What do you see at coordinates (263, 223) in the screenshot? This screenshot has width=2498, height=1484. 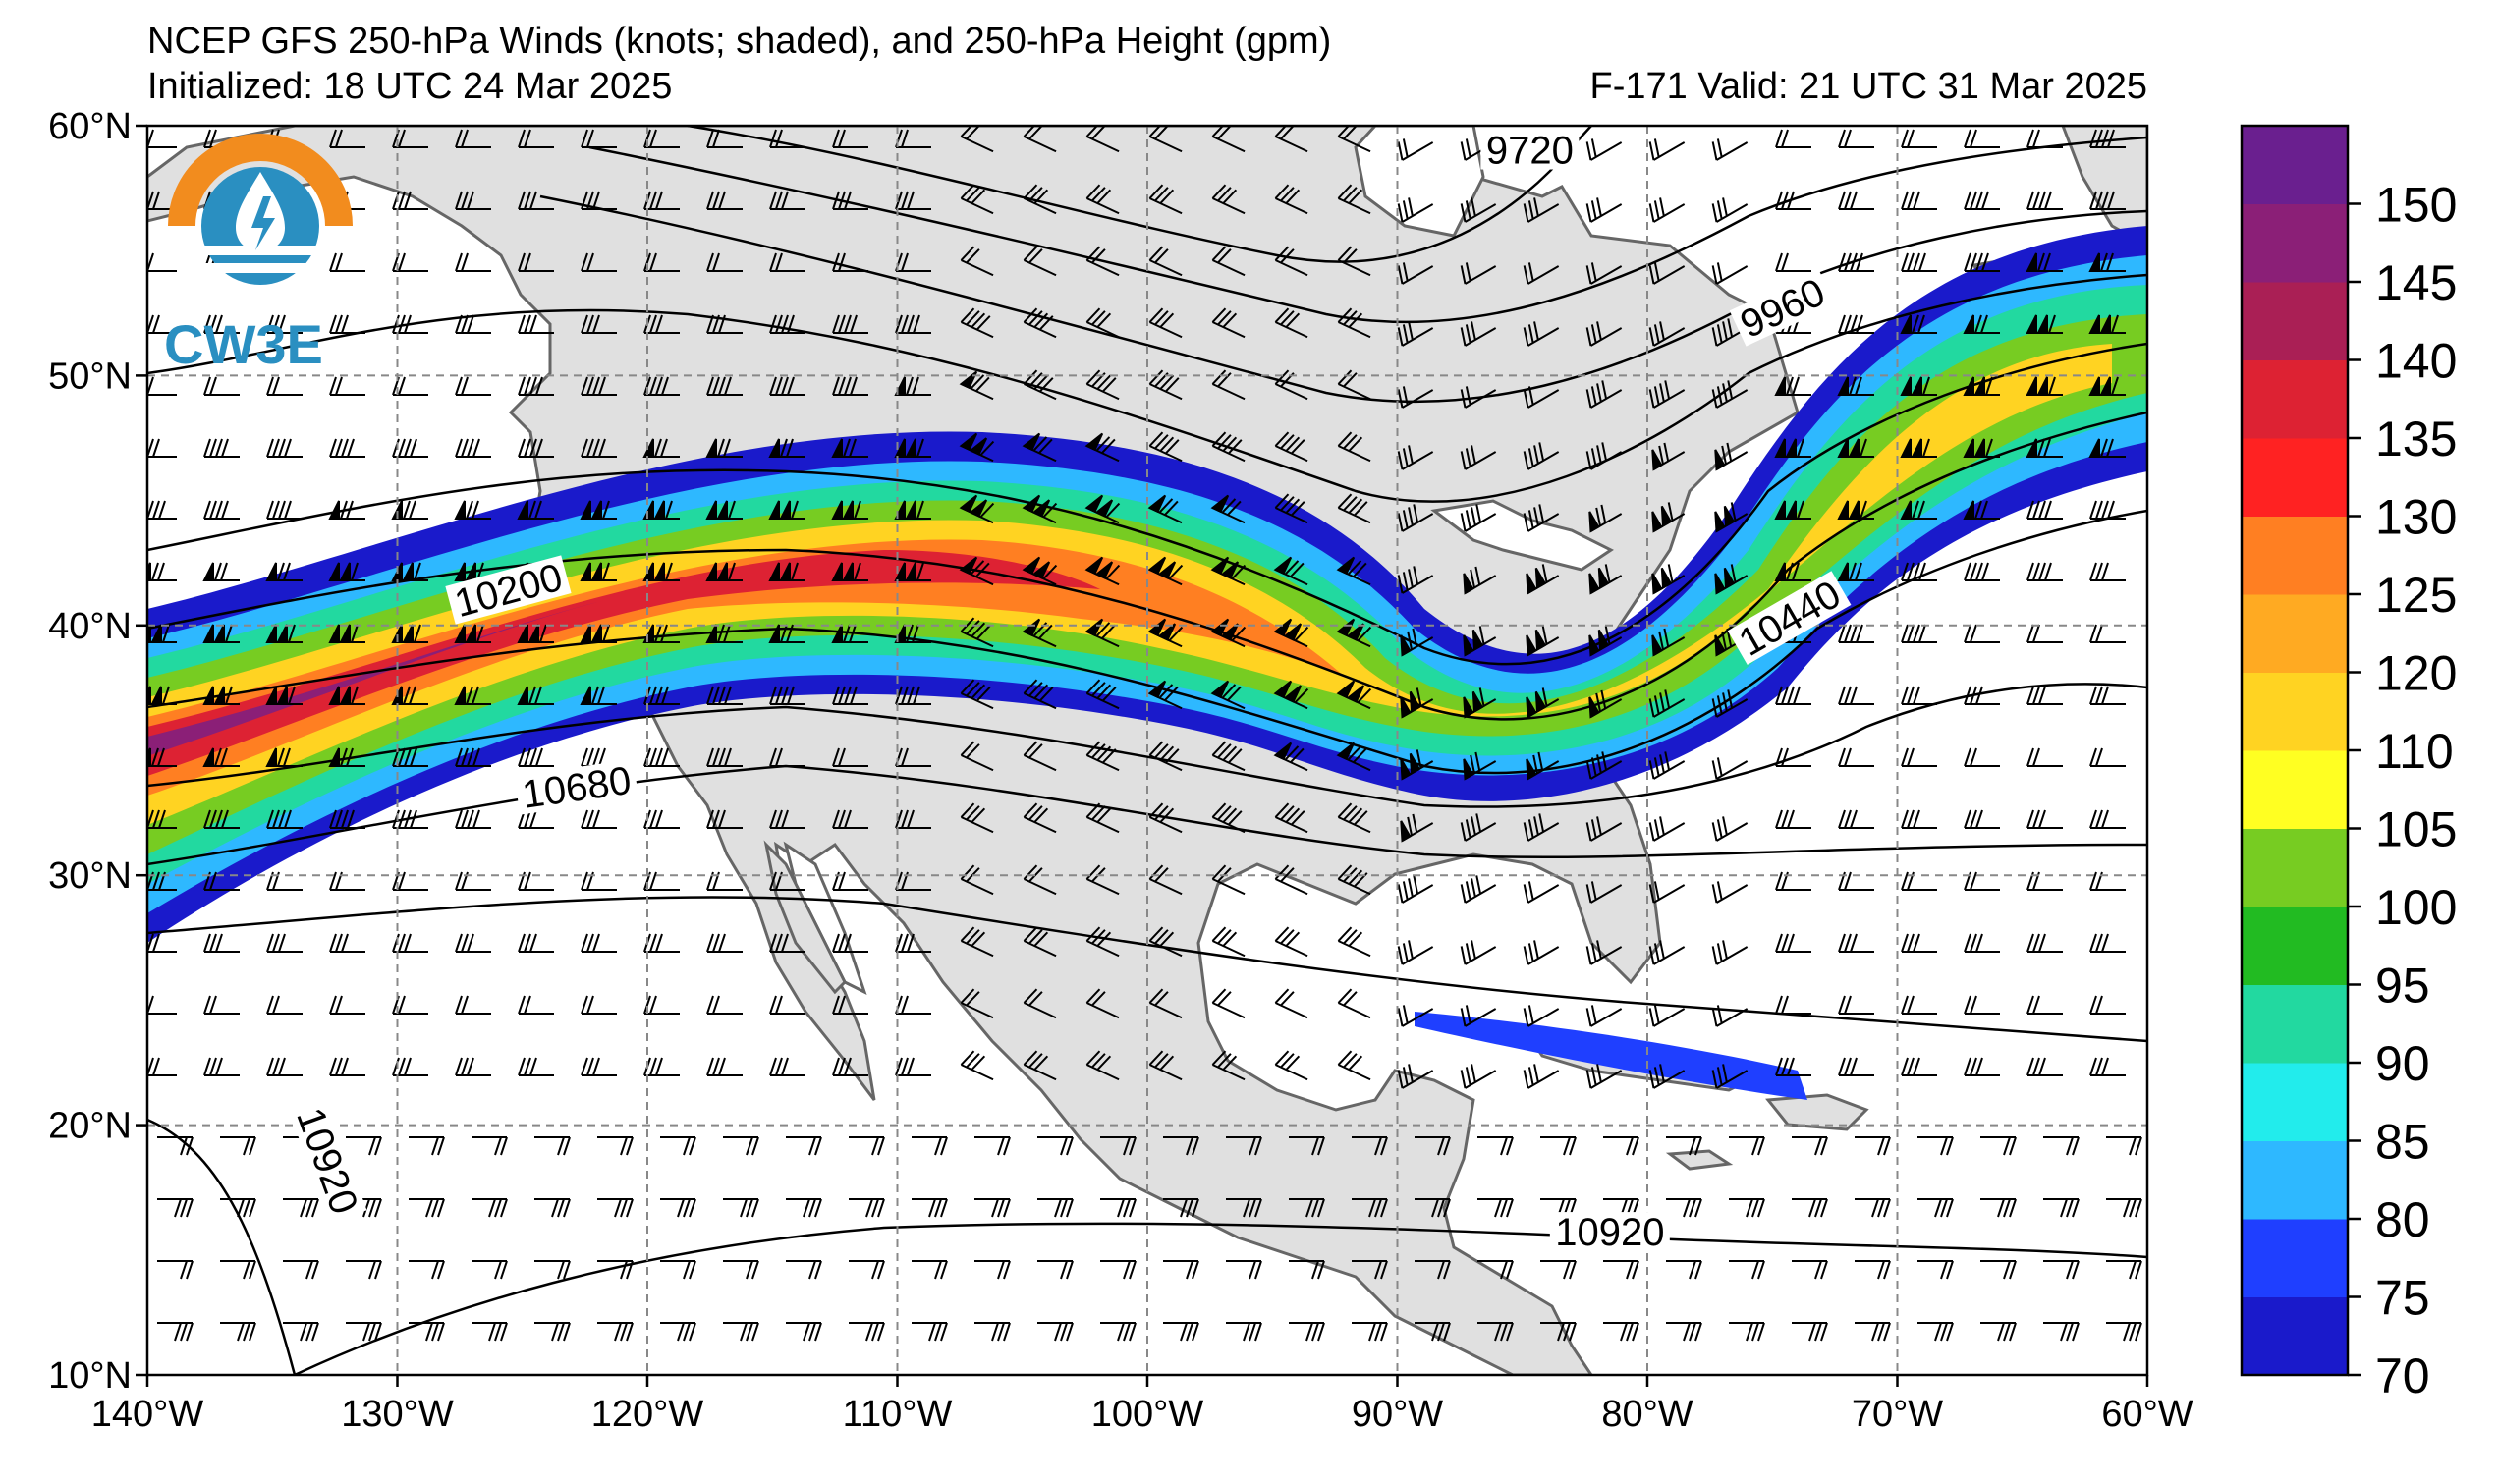 I see `logo-lightning-icon` at bounding box center [263, 223].